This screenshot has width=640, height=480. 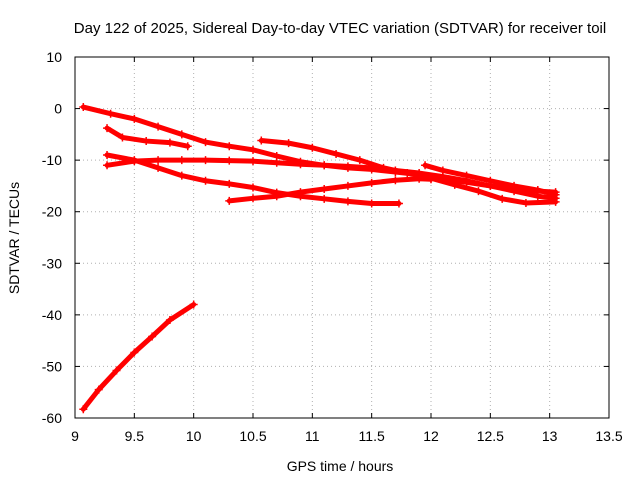 I want to click on series-track-g, so click(x=490, y=180).